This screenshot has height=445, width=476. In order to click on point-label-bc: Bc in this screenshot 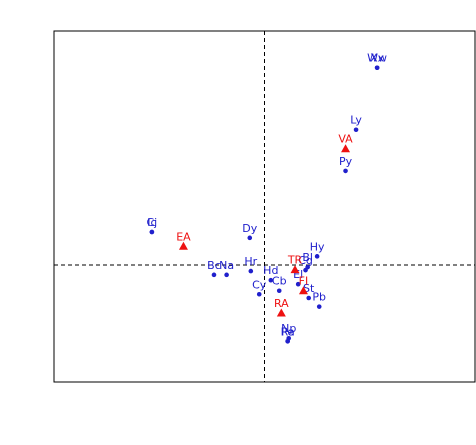, I will do `click(214, 265)`.